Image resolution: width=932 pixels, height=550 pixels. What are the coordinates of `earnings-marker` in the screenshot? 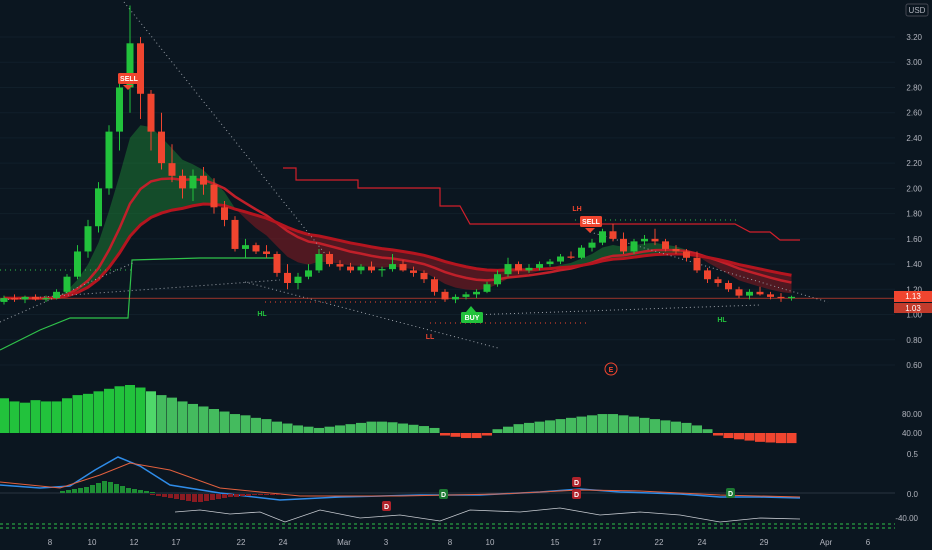 It's located at (611, 369).